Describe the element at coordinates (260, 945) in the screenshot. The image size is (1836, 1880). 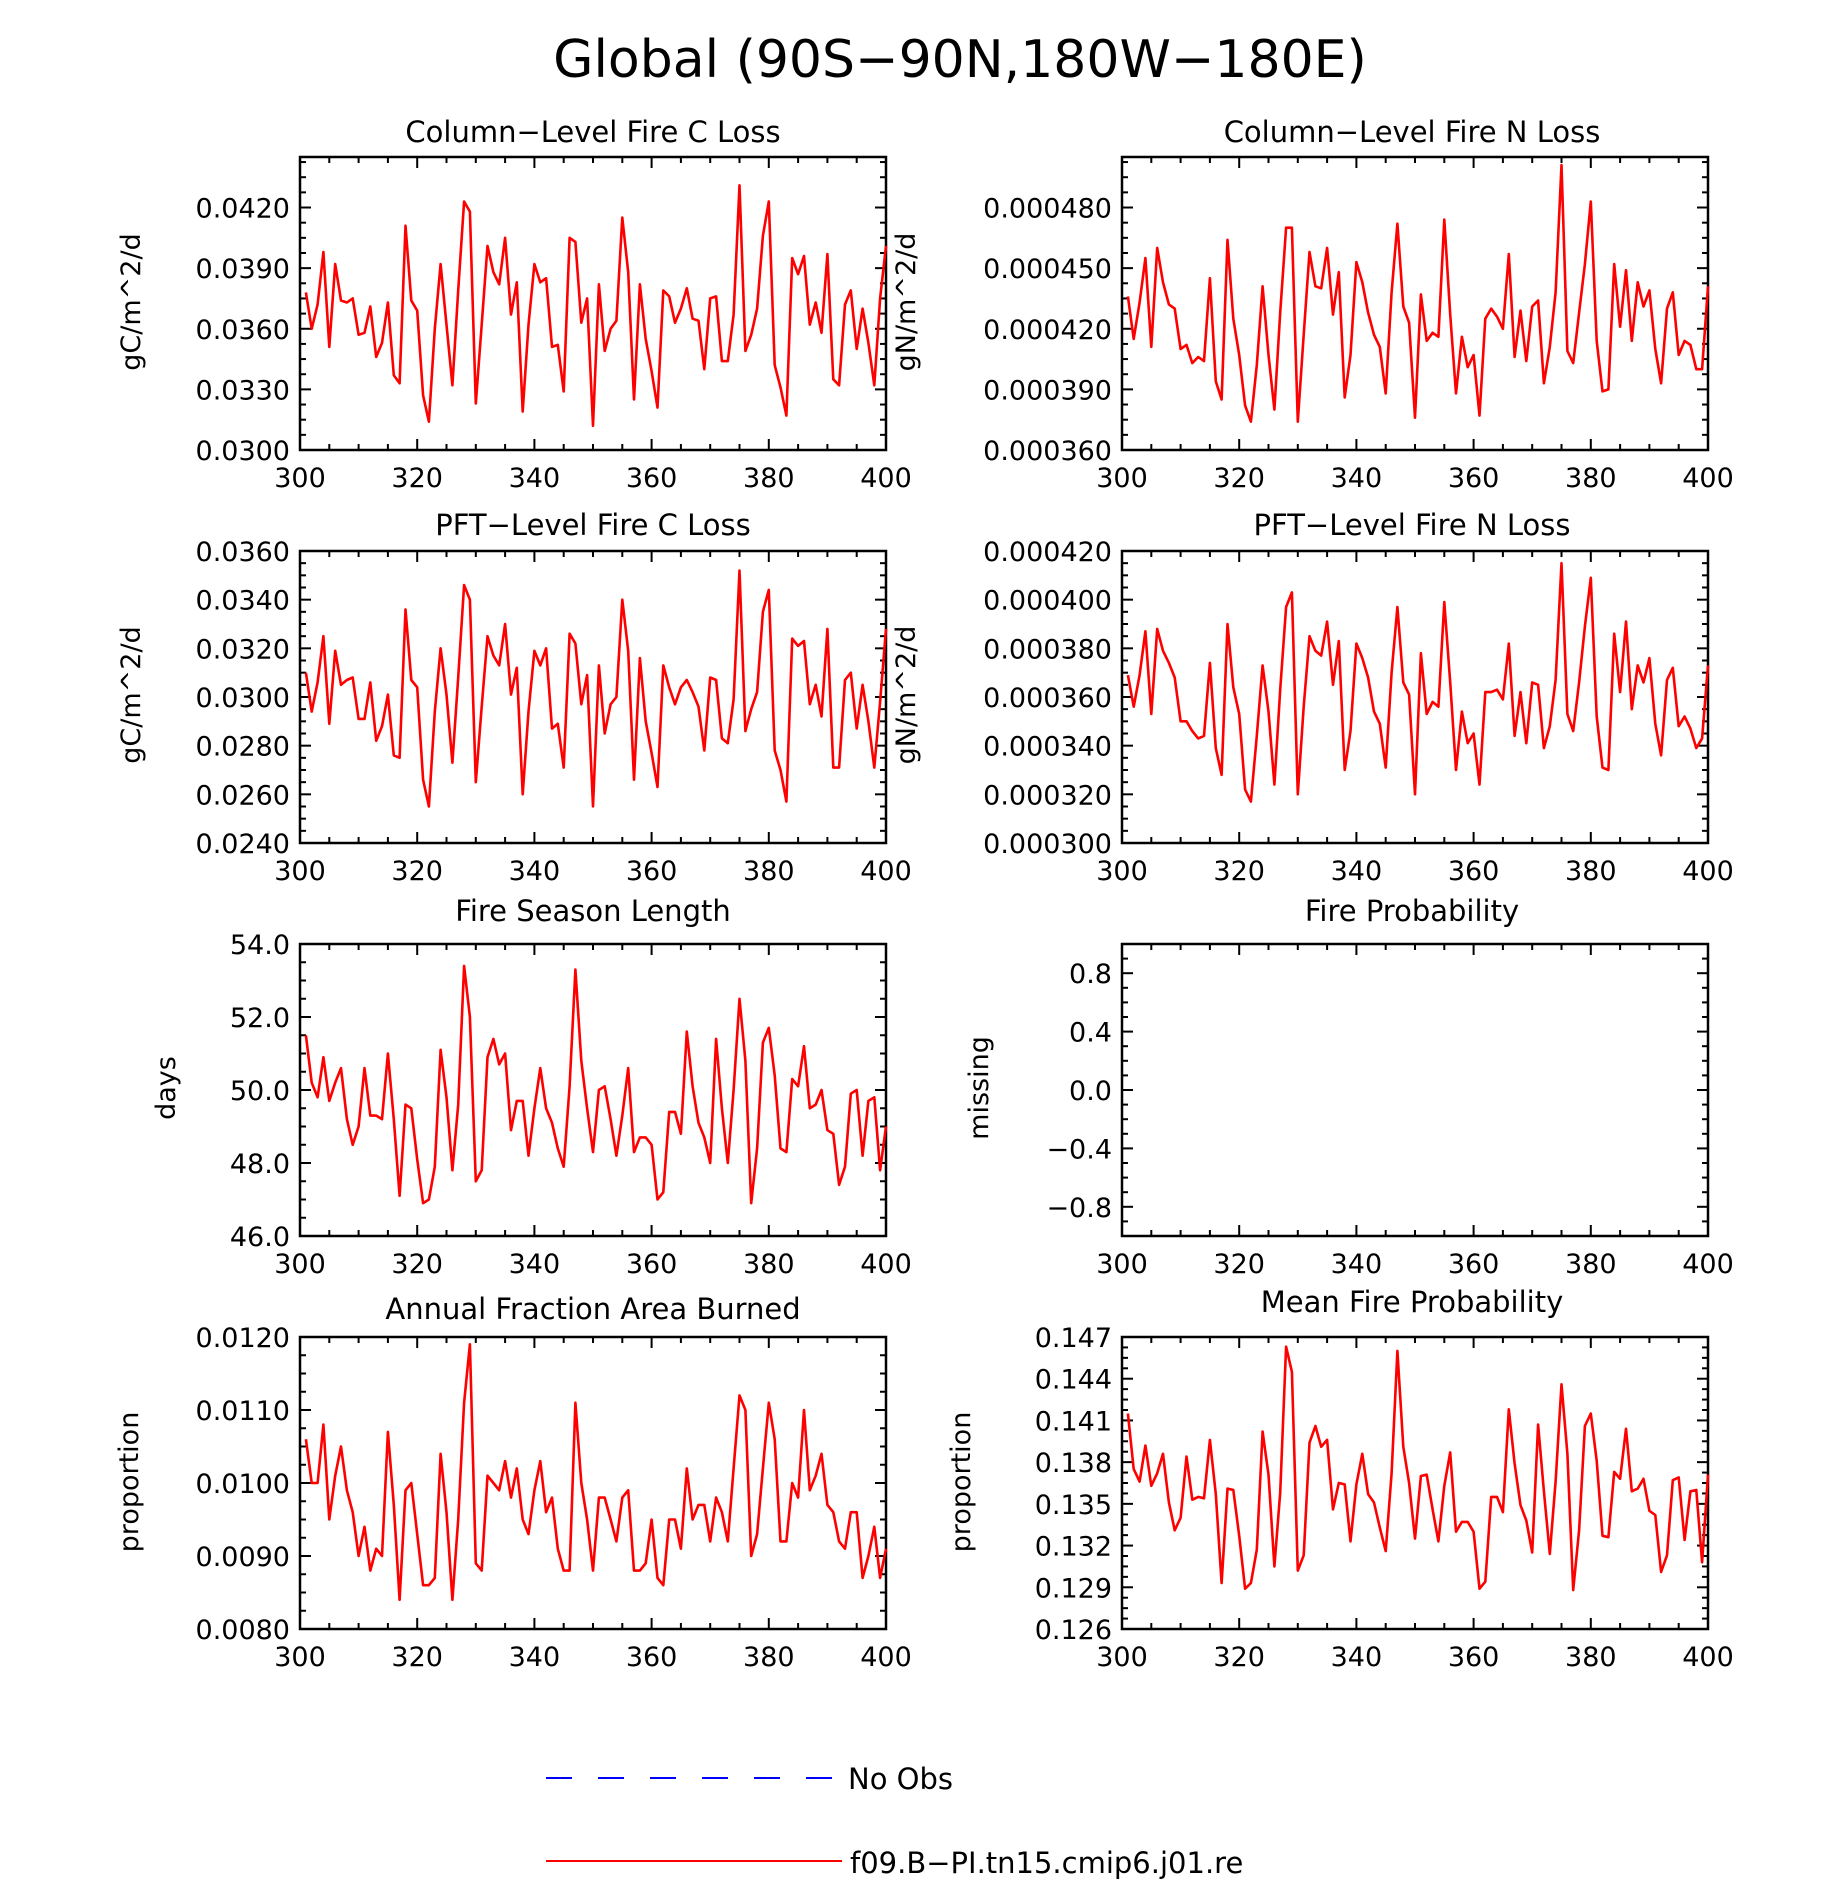
I see `y-tick-label: 54.0` at that location.